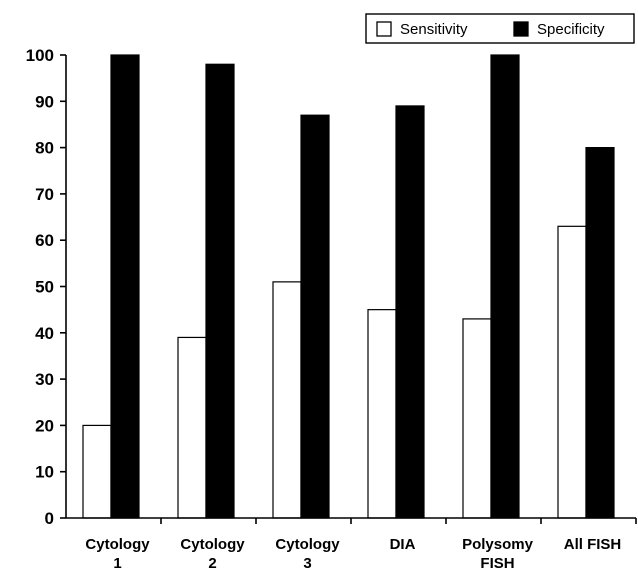 Image resolution: width=638 pixels, height=575 pixels. Describe the element at coordinates (44, 194) in the screenshot. I see `y-tick-label: 70` at that location.